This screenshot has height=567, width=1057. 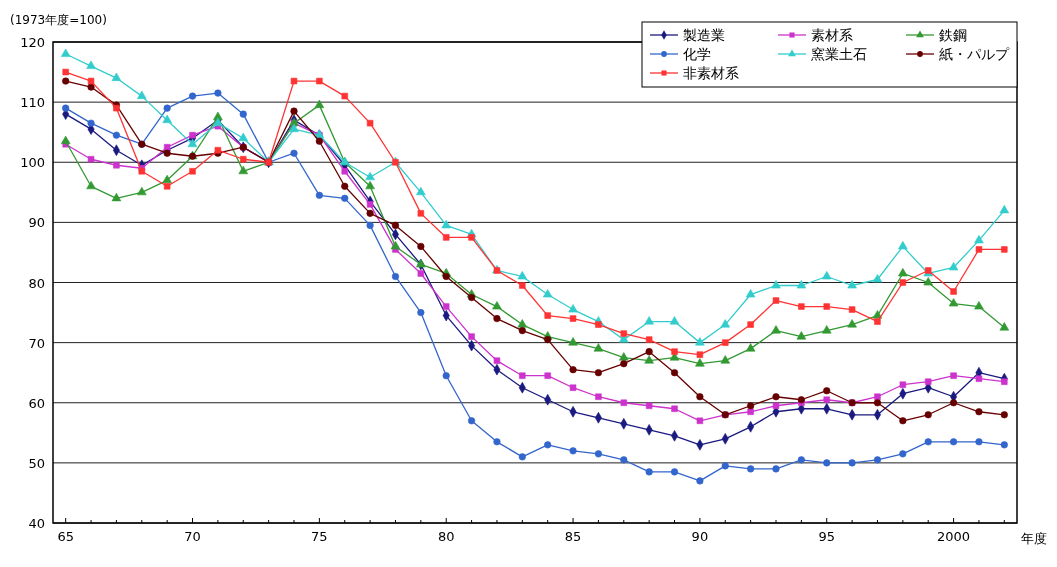 What do you see at coordinates (573, 536) in the screenshot?
I see `x-tick-label: 85` at bounding box center [573, 536].